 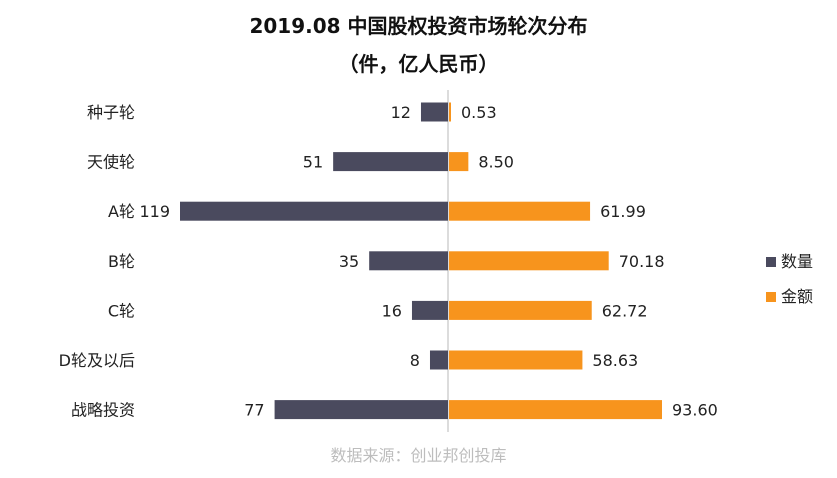 I want to click on amount-value-label: 58.63, so click(x=615, y=360).